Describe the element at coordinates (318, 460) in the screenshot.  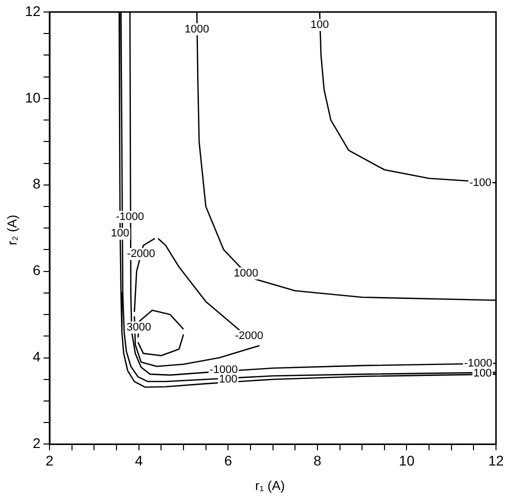
I see `x-tick-label: 8` at that location.